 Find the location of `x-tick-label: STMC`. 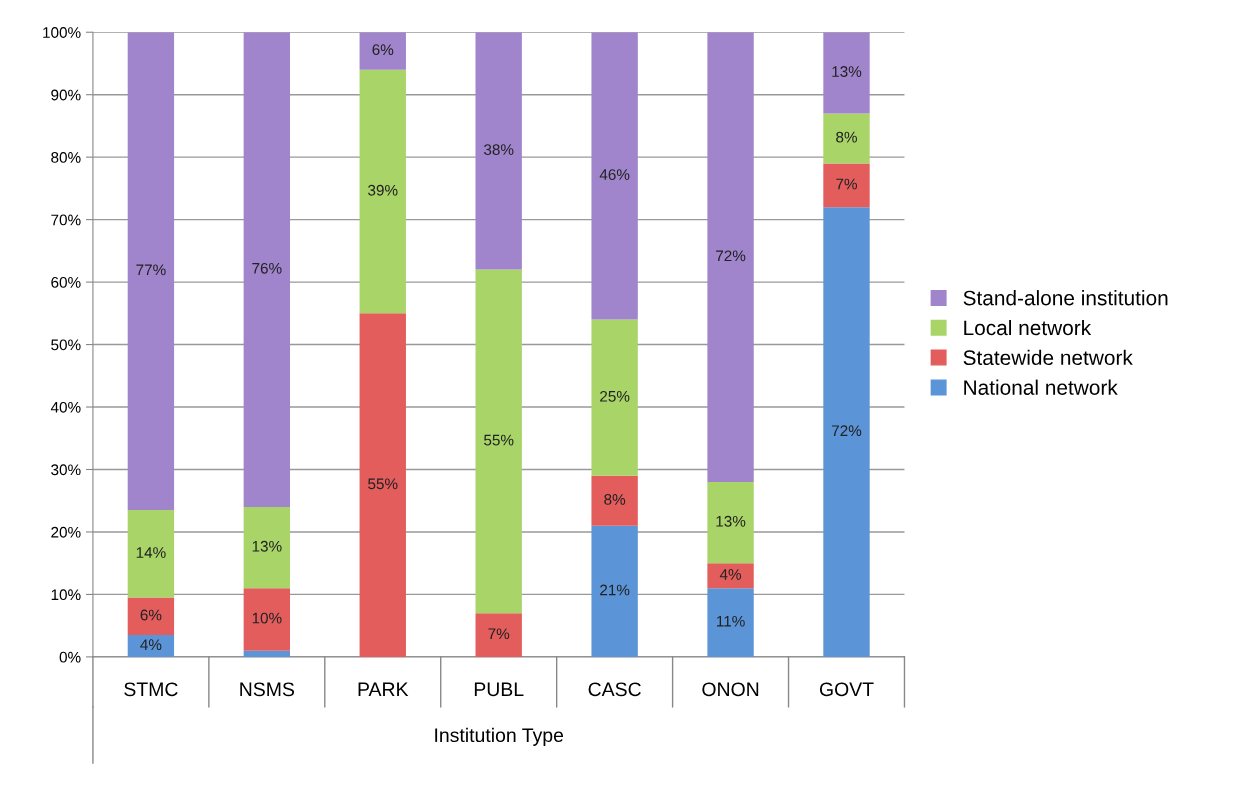

x-tick-label: STMC is located at coordinates (151, 689).